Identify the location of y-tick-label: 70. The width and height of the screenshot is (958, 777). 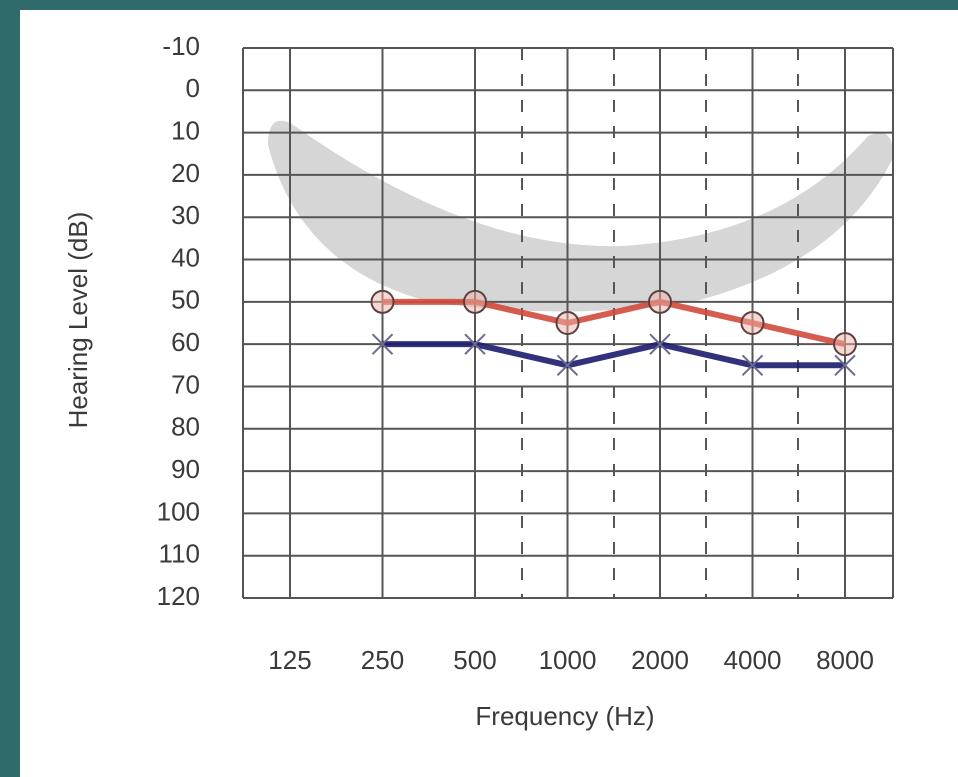
(185, 384).